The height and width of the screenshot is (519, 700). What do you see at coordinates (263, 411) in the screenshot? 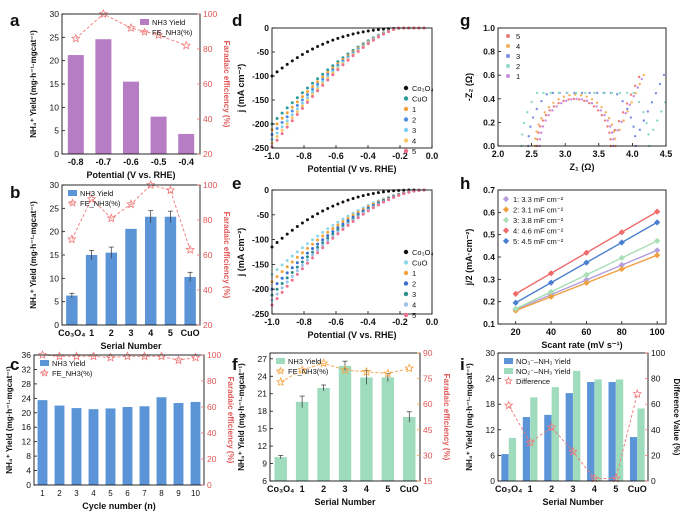
I see `tick-label: 18` at bounding box center [263, 411].